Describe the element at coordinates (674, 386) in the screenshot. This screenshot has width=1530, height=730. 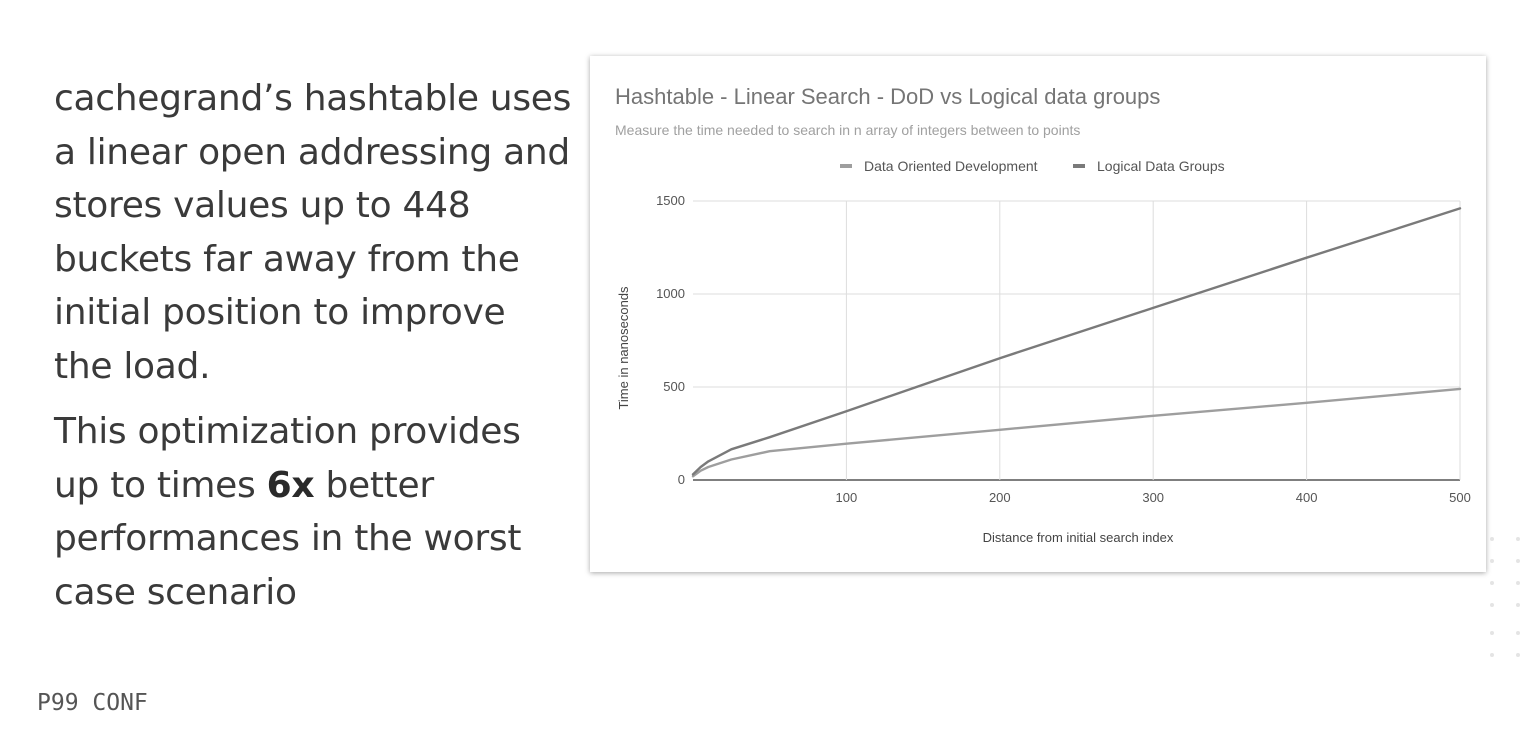
I see `y-tick-label: 500` at that location.